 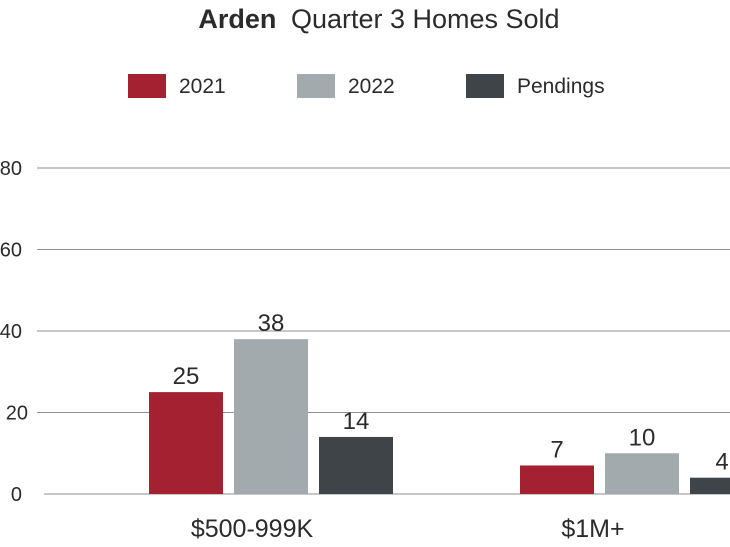 I want to click on x-tick-label: $1M+, so click(x=592, y=529).